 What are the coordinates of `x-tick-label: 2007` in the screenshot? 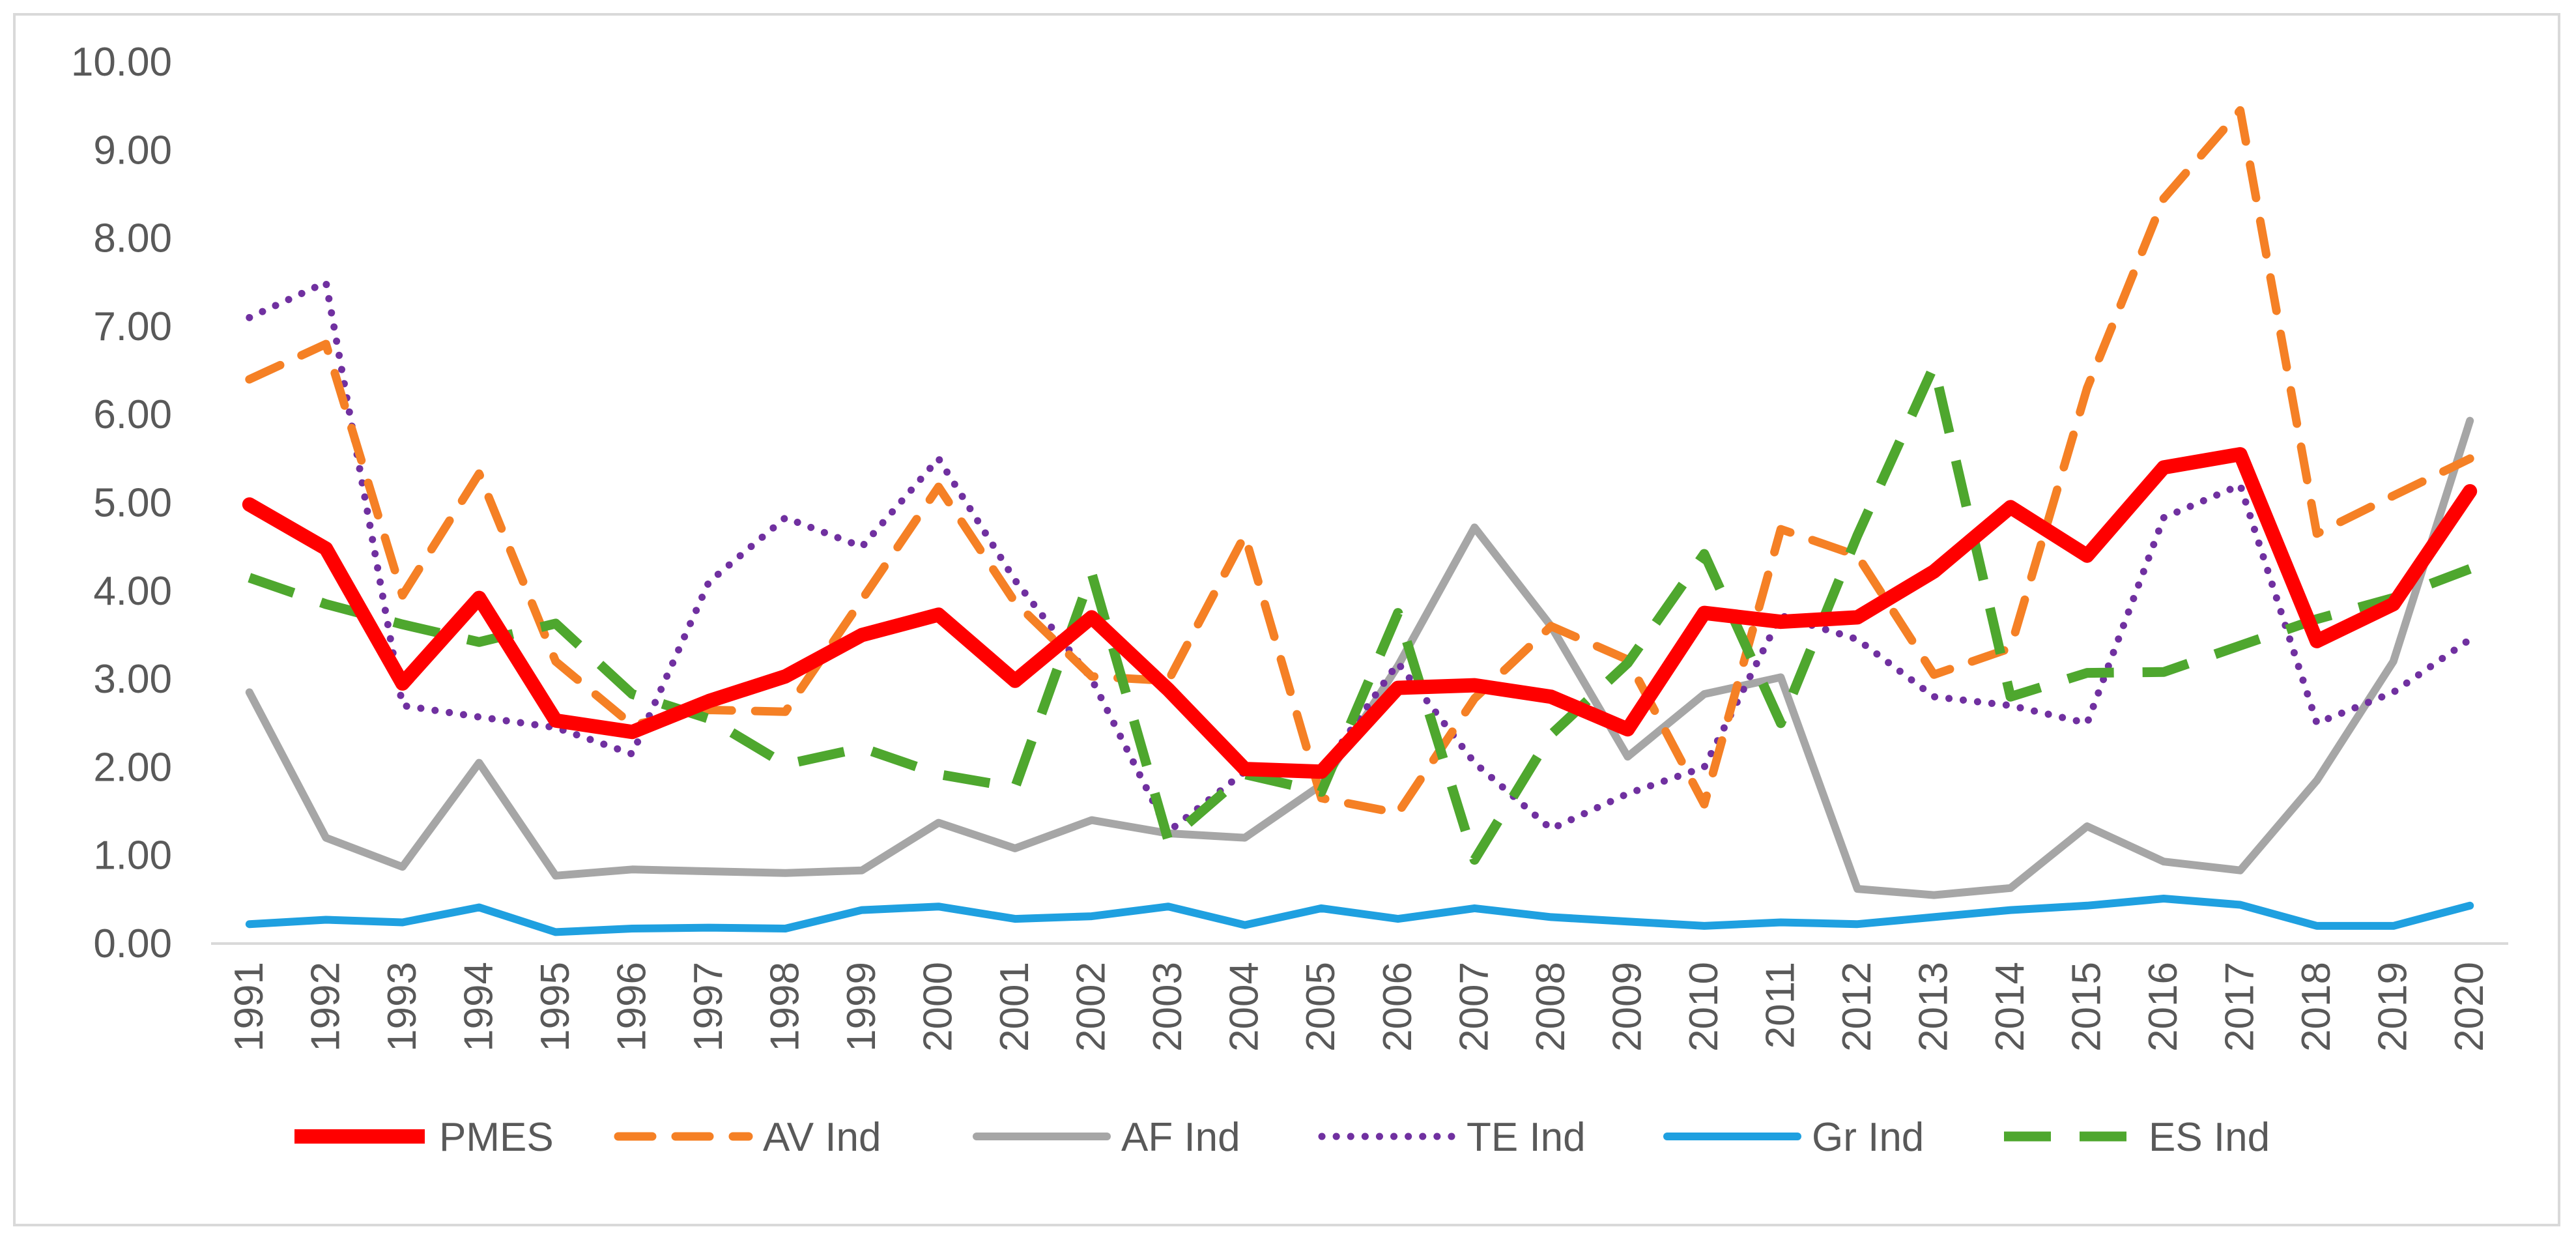 It's located at (1474, 1007).